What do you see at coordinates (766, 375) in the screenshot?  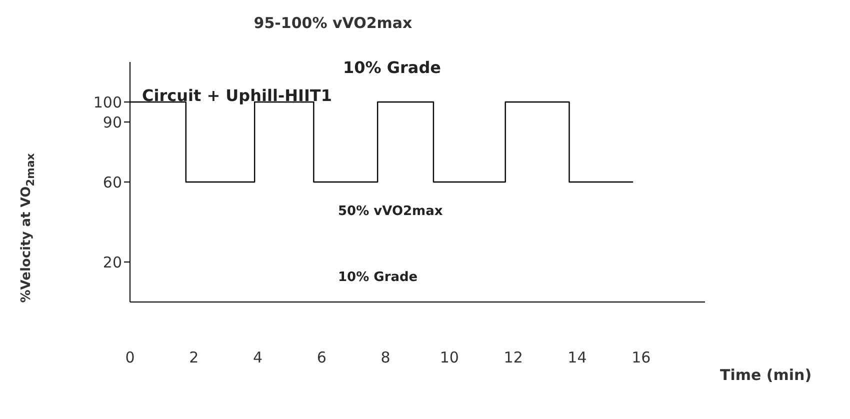 I see `x-axis-title: Time (min)` at bounding box center [766, 375].